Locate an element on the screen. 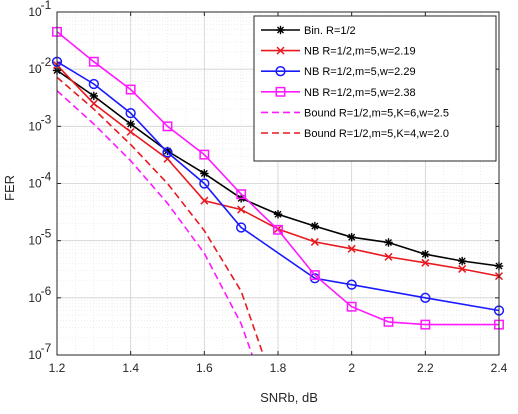 The height and width of the screenshot is (414, 518). legend-entry: Bound R=1/2,m=5,K=4,w=2.0 is located at coordinates (355, 134).